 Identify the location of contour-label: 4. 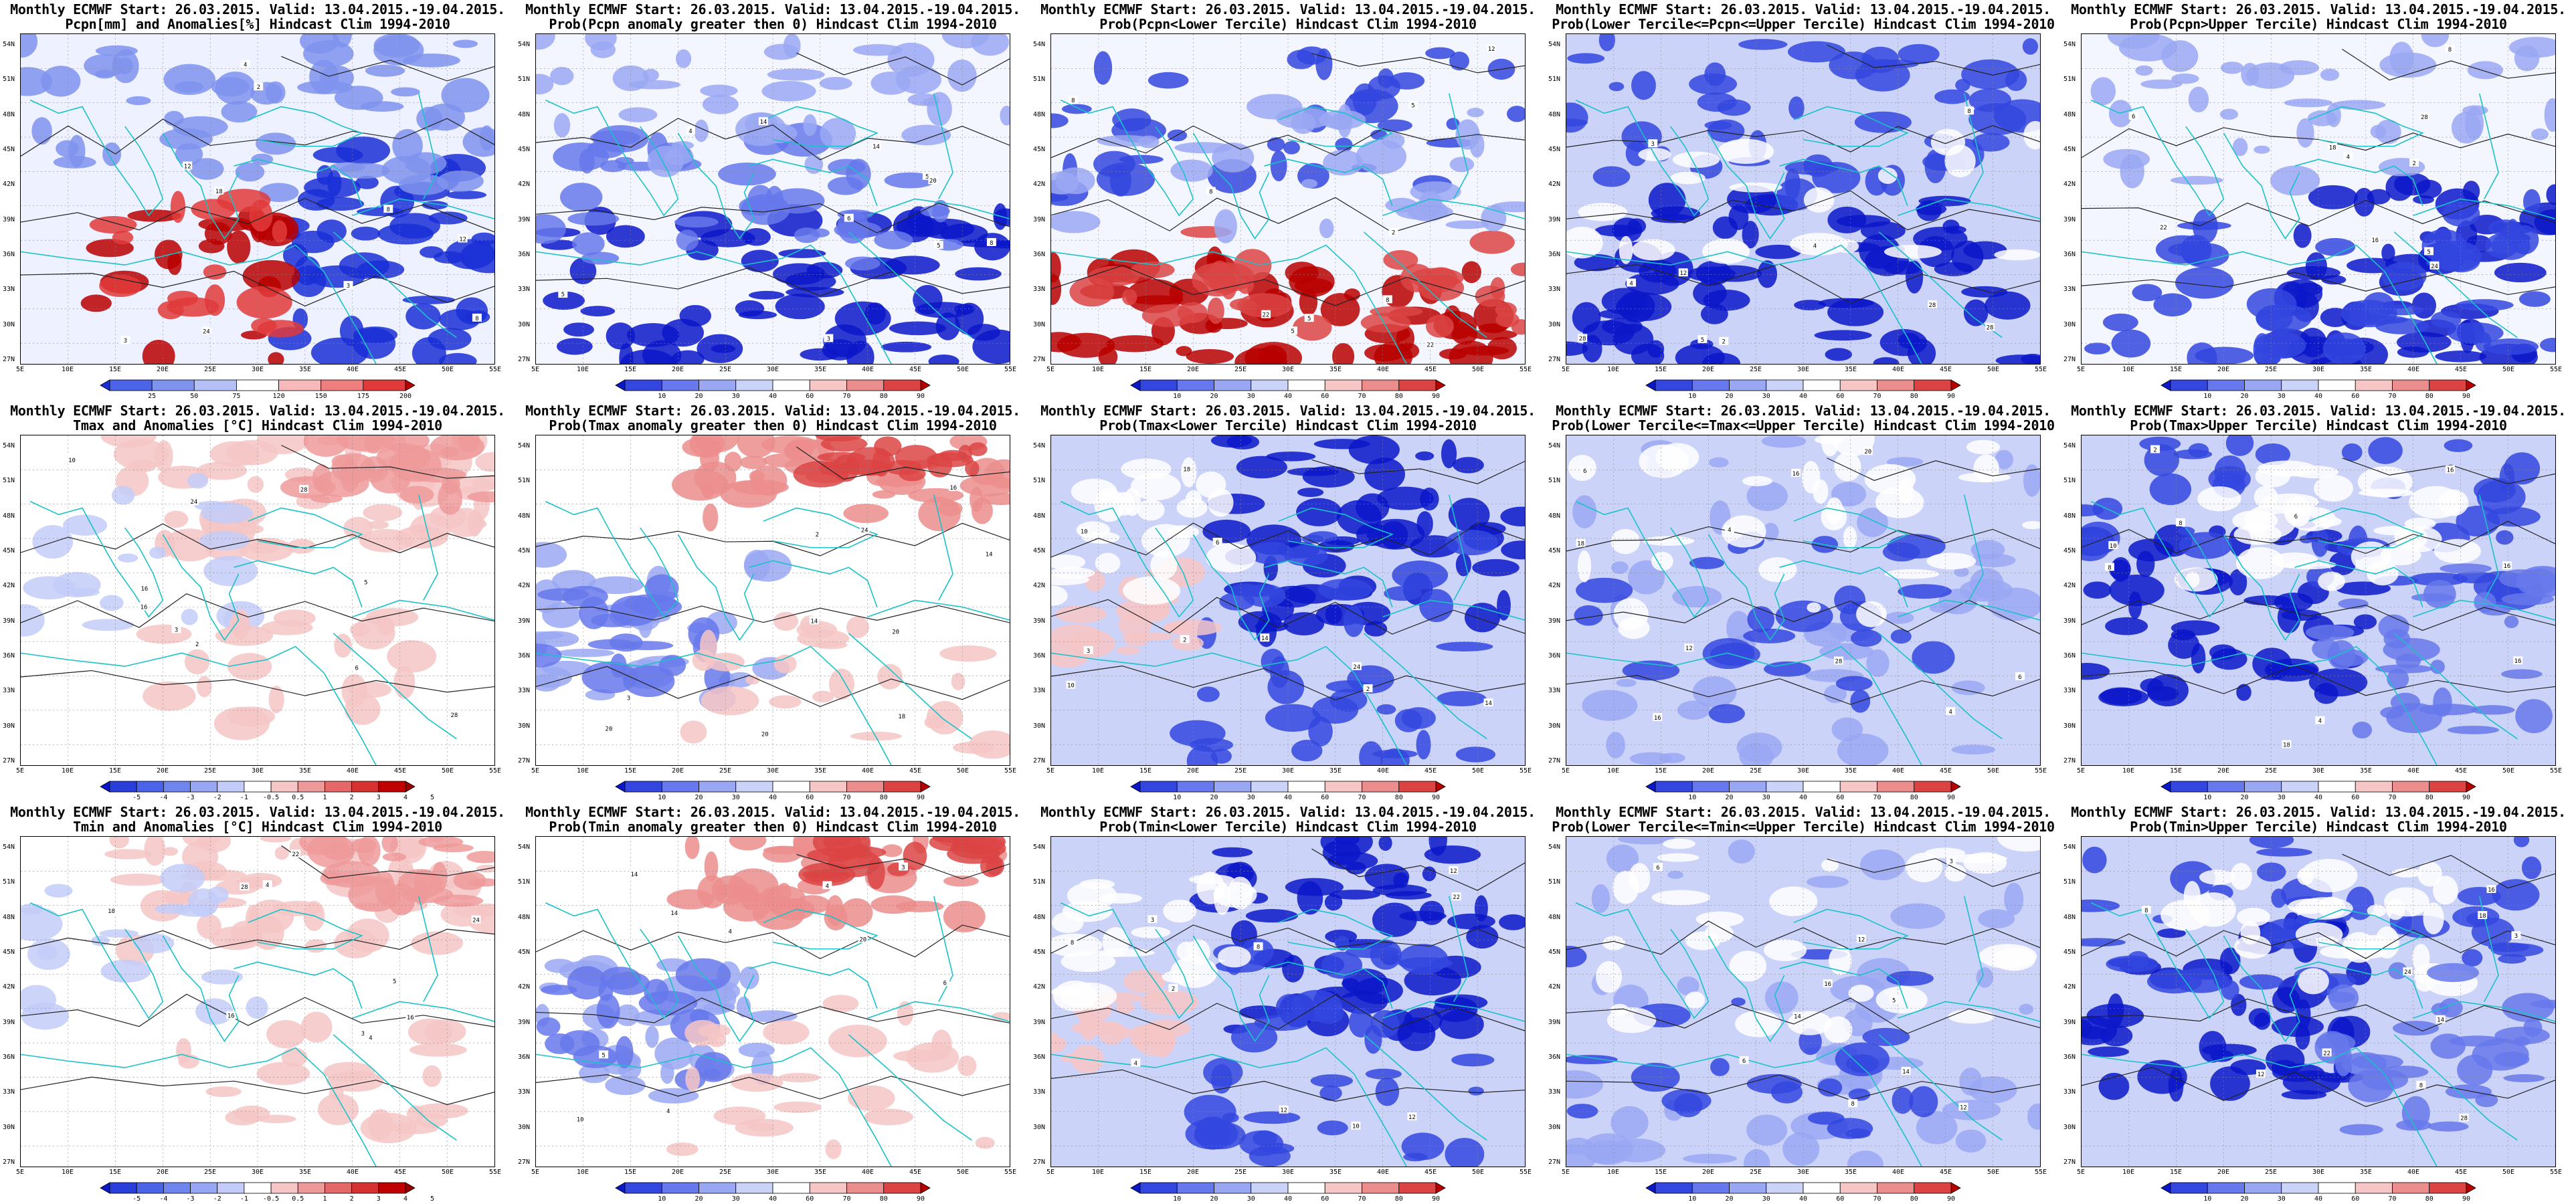
(267, 884).